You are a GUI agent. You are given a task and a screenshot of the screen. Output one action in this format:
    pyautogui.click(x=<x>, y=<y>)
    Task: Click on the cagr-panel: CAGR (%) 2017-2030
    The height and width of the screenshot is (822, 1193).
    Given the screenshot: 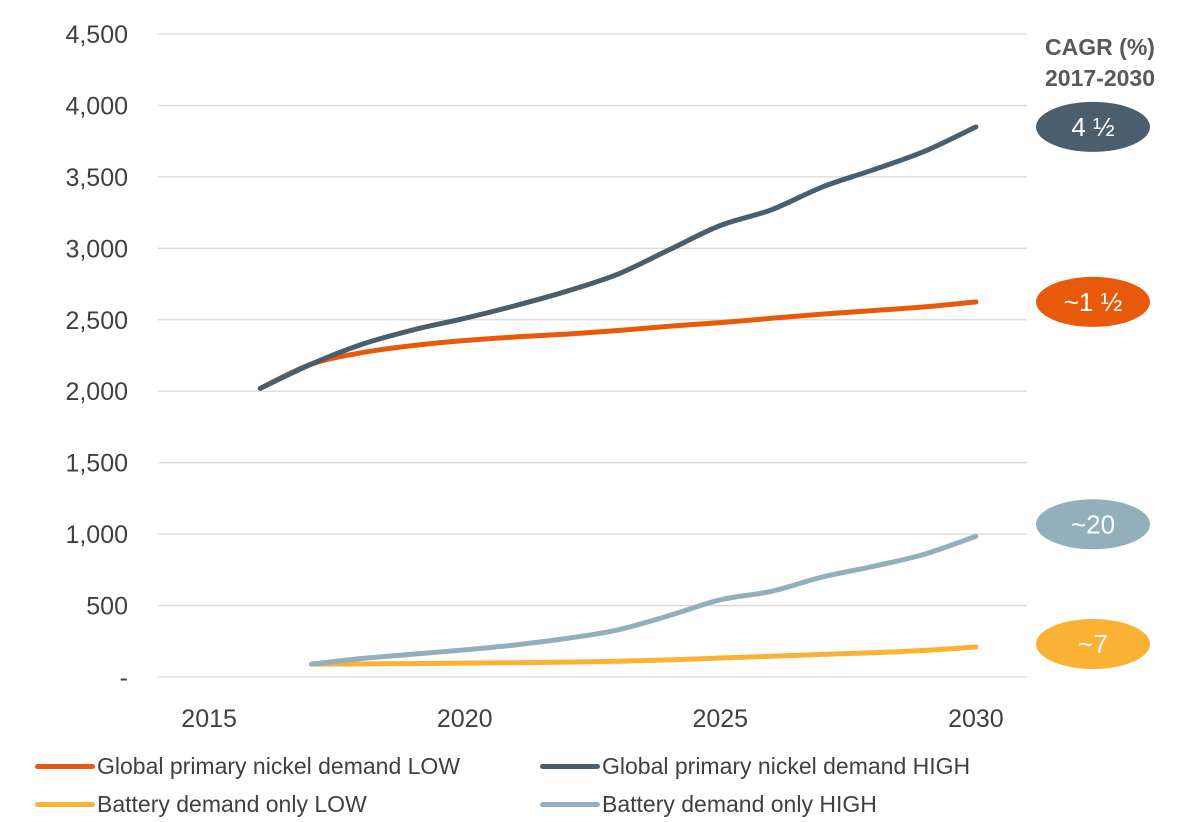 What is the action you would take?
    pyautogui.click(x=1100, y=62)
    